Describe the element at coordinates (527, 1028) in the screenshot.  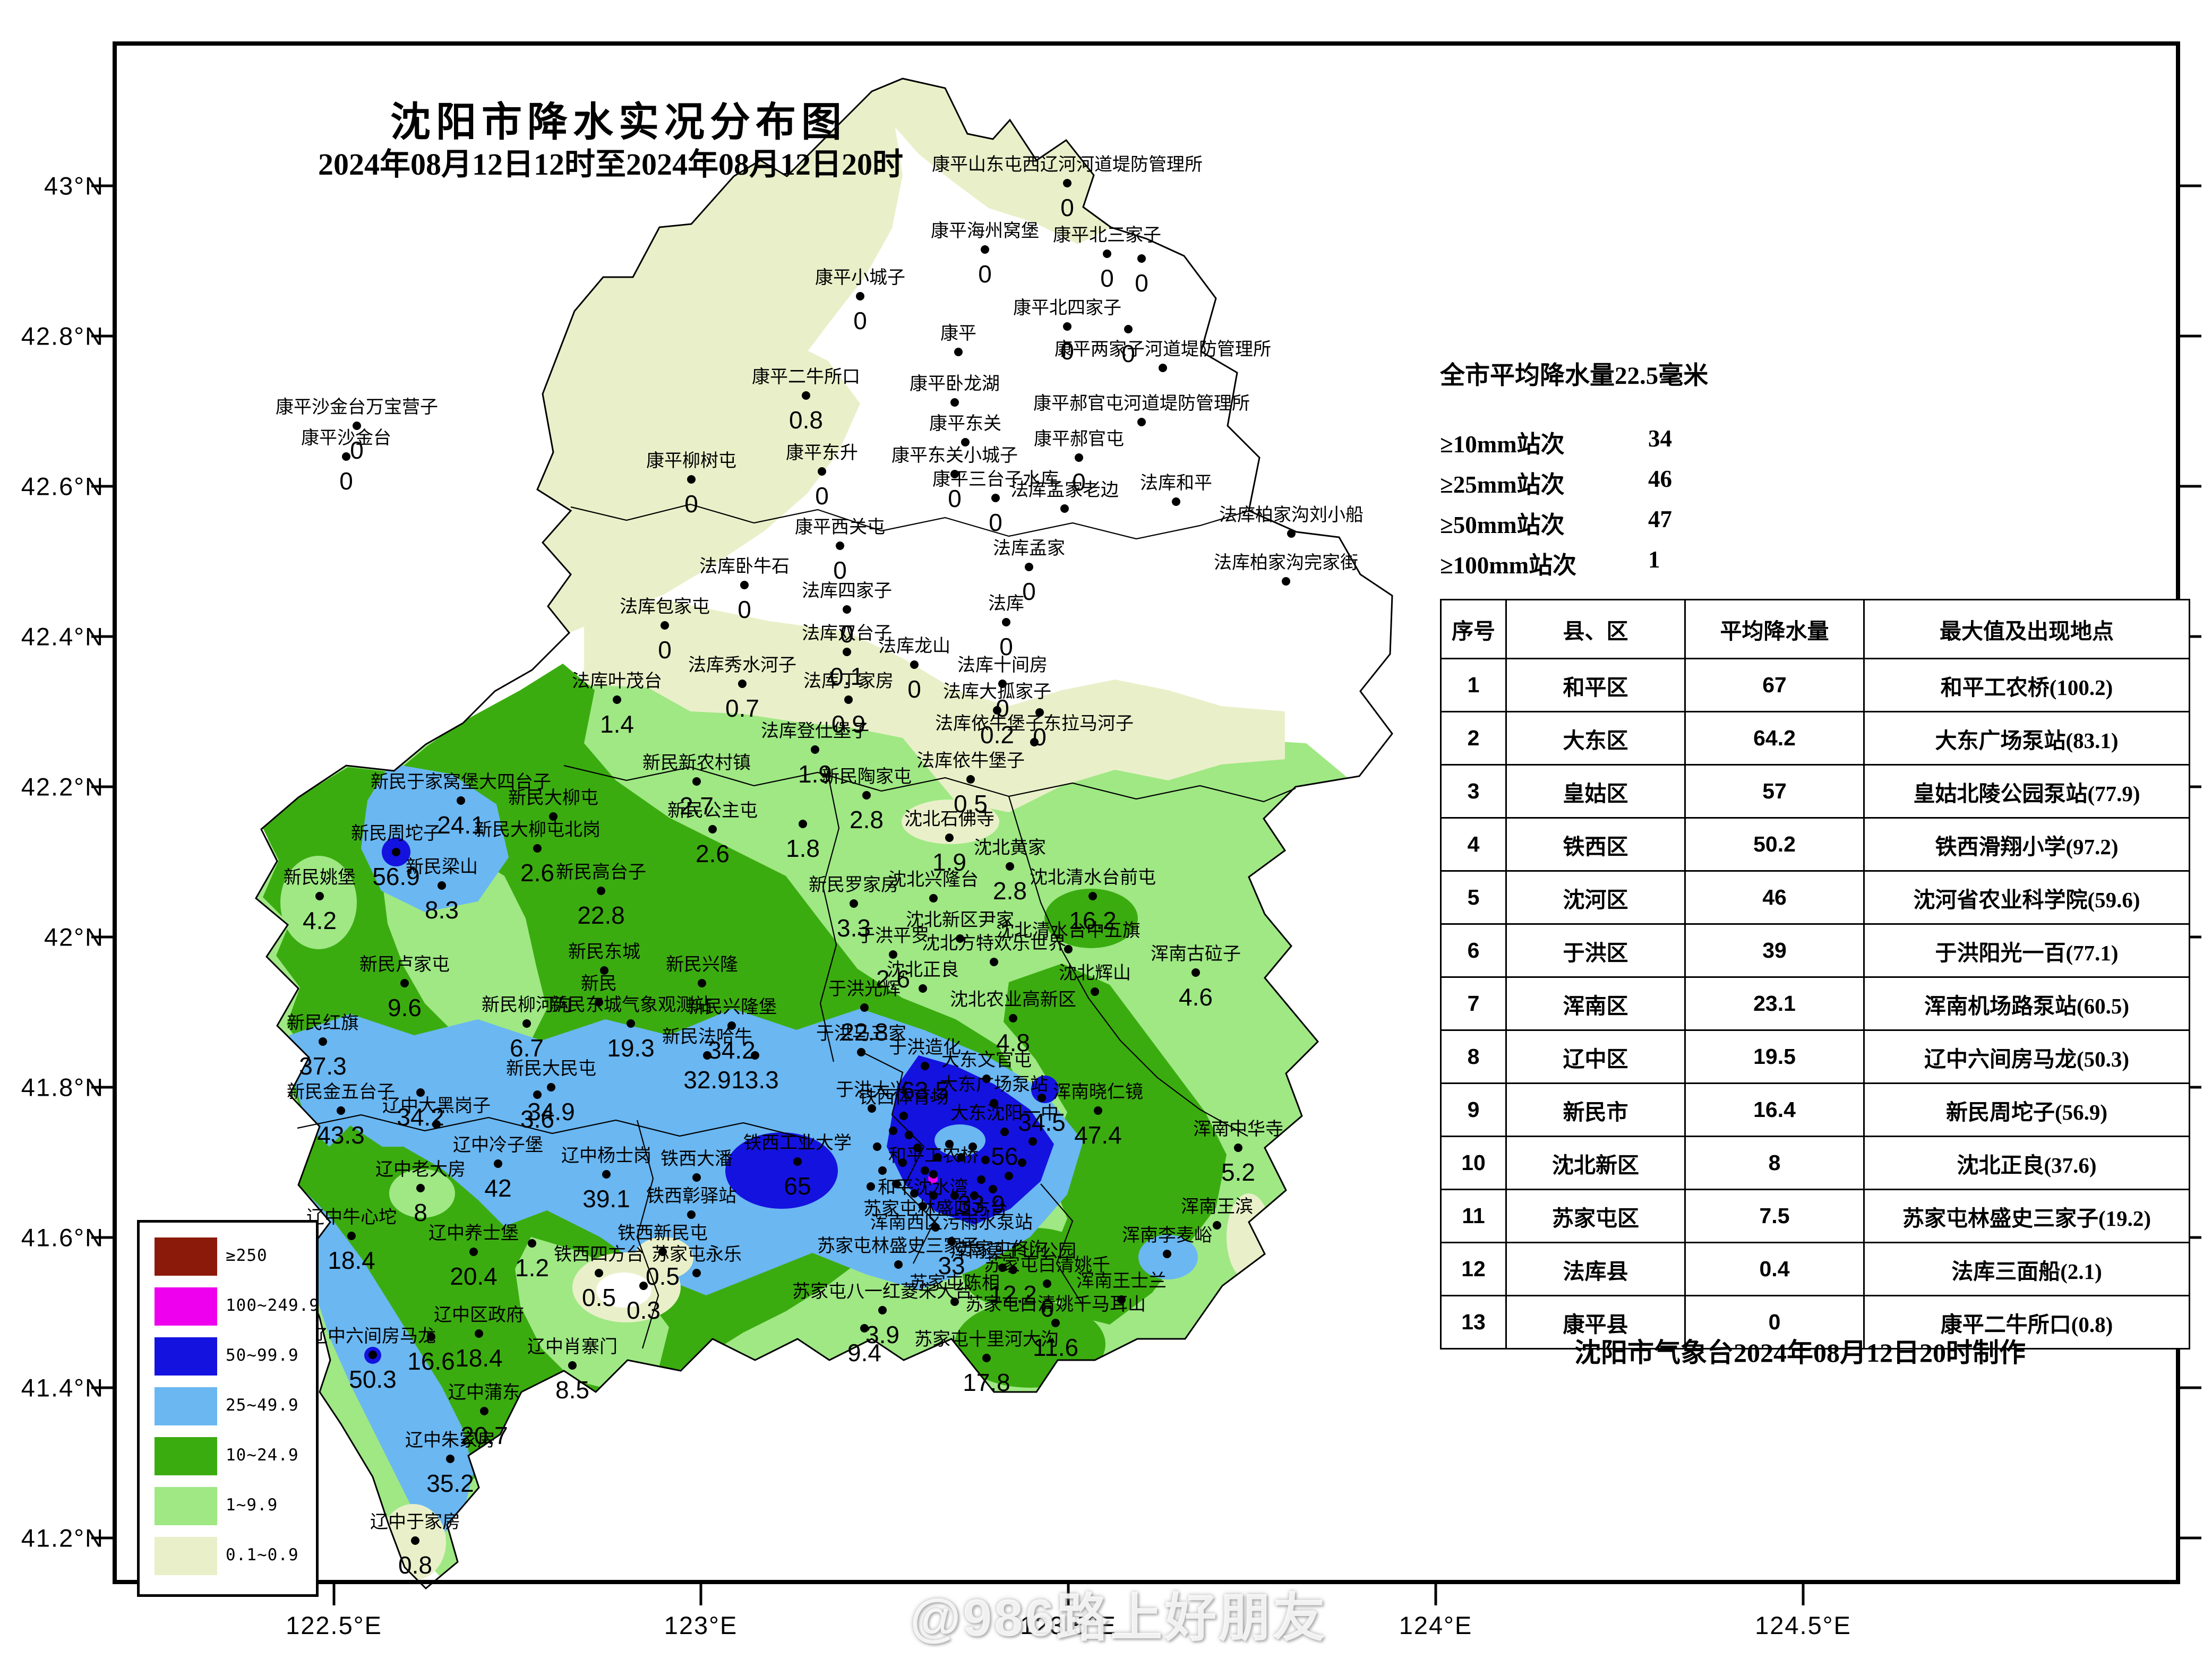
I see `station-marker: 新民柳河沟 6.7` at that location.